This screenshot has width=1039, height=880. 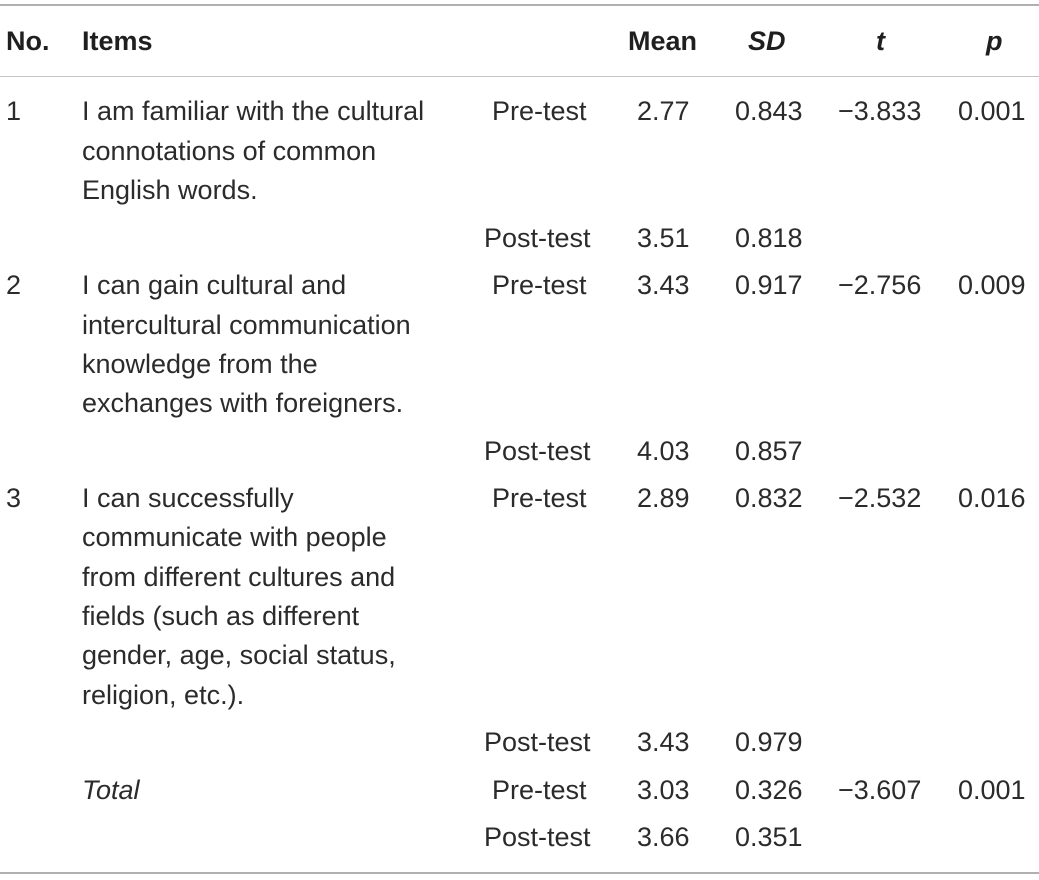 I want to click on mean-value: 3.03, so click(x=663, y=790).